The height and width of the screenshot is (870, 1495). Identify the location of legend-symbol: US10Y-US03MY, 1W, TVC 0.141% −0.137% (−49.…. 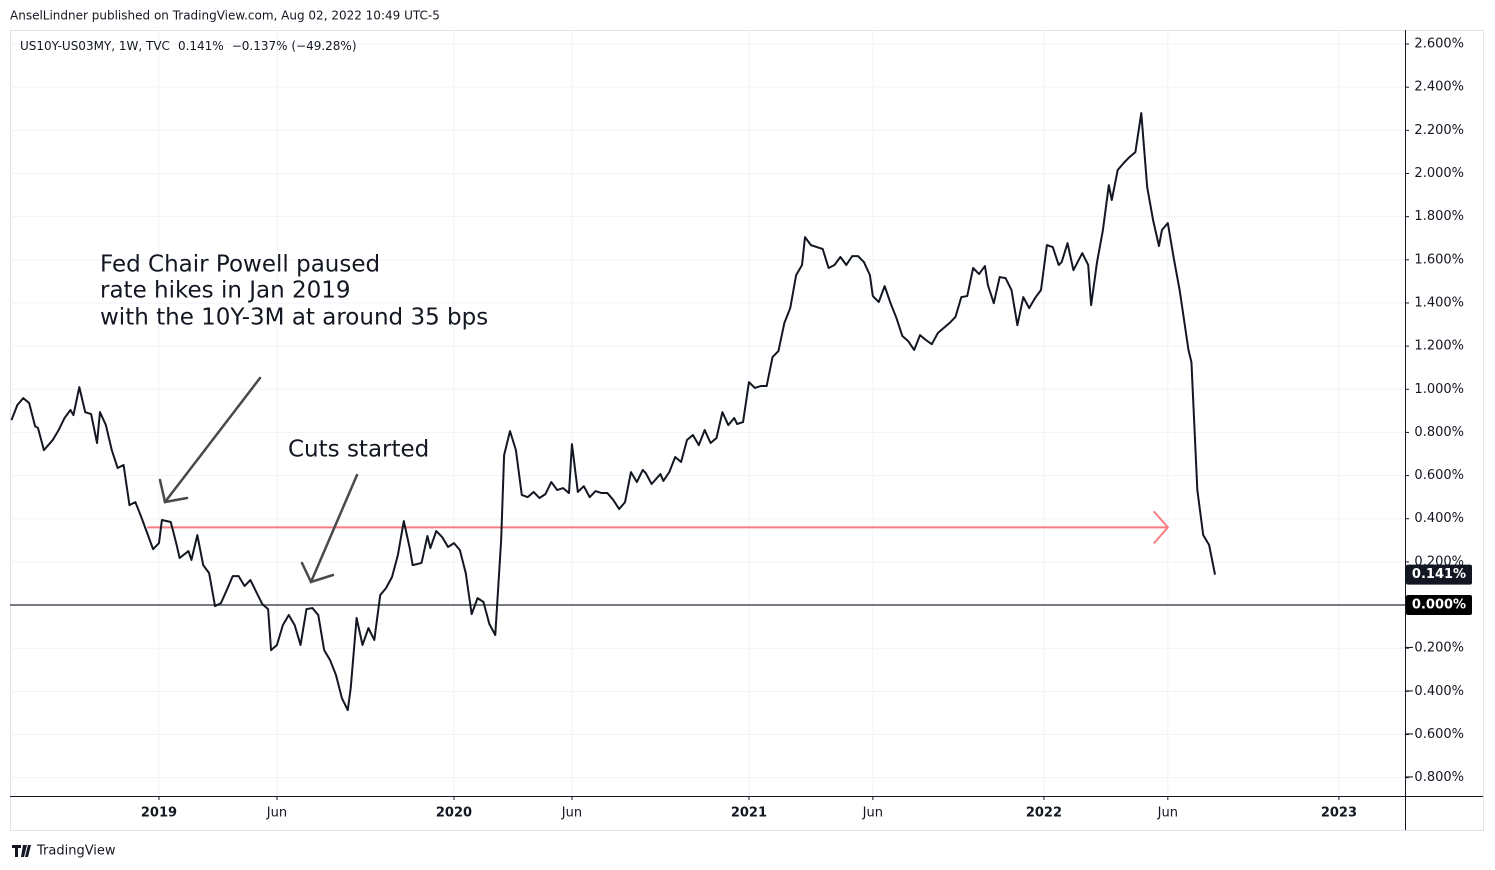
(188, 46).